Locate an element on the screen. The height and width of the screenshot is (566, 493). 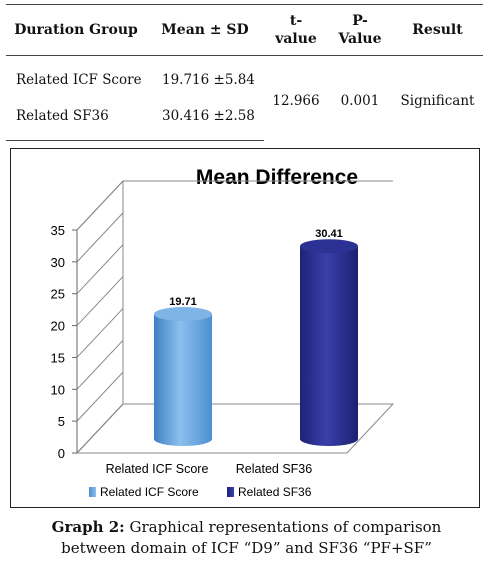
result-cell: Significant is located at coordinates (437, 101).